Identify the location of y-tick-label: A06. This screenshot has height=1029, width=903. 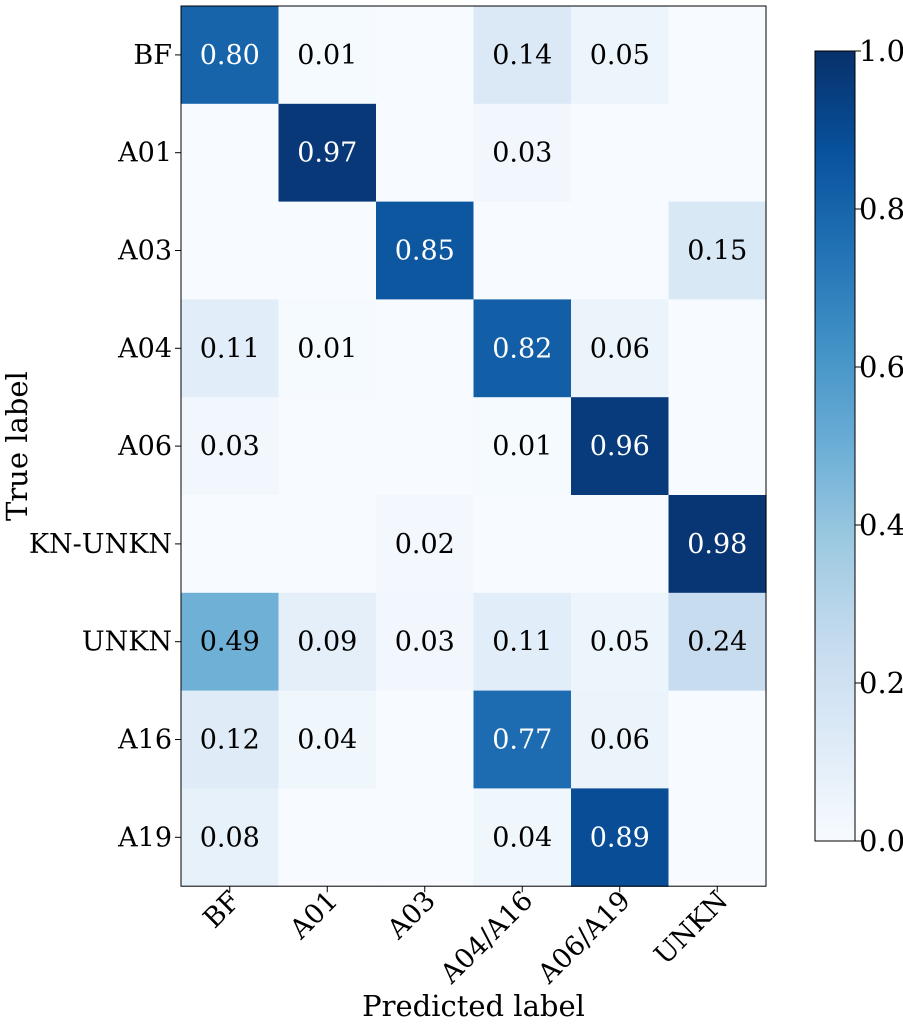
(144, 446).